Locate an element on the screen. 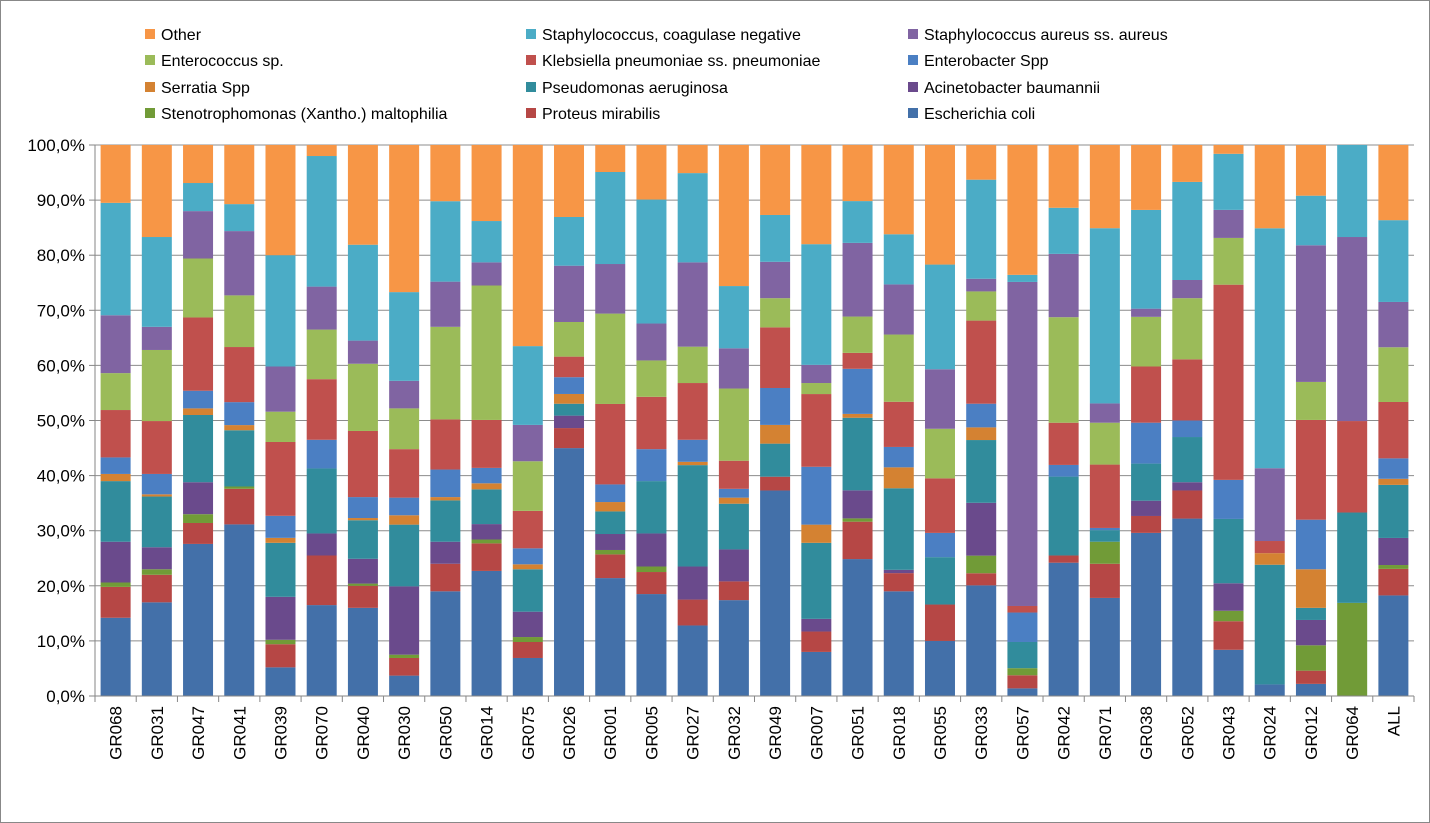 This screenshot has width=1430, height=823. bar-segment-gr024-klebsiella-pneumoniae-ss-pneumoniae is located at coordinates (1269, 547).